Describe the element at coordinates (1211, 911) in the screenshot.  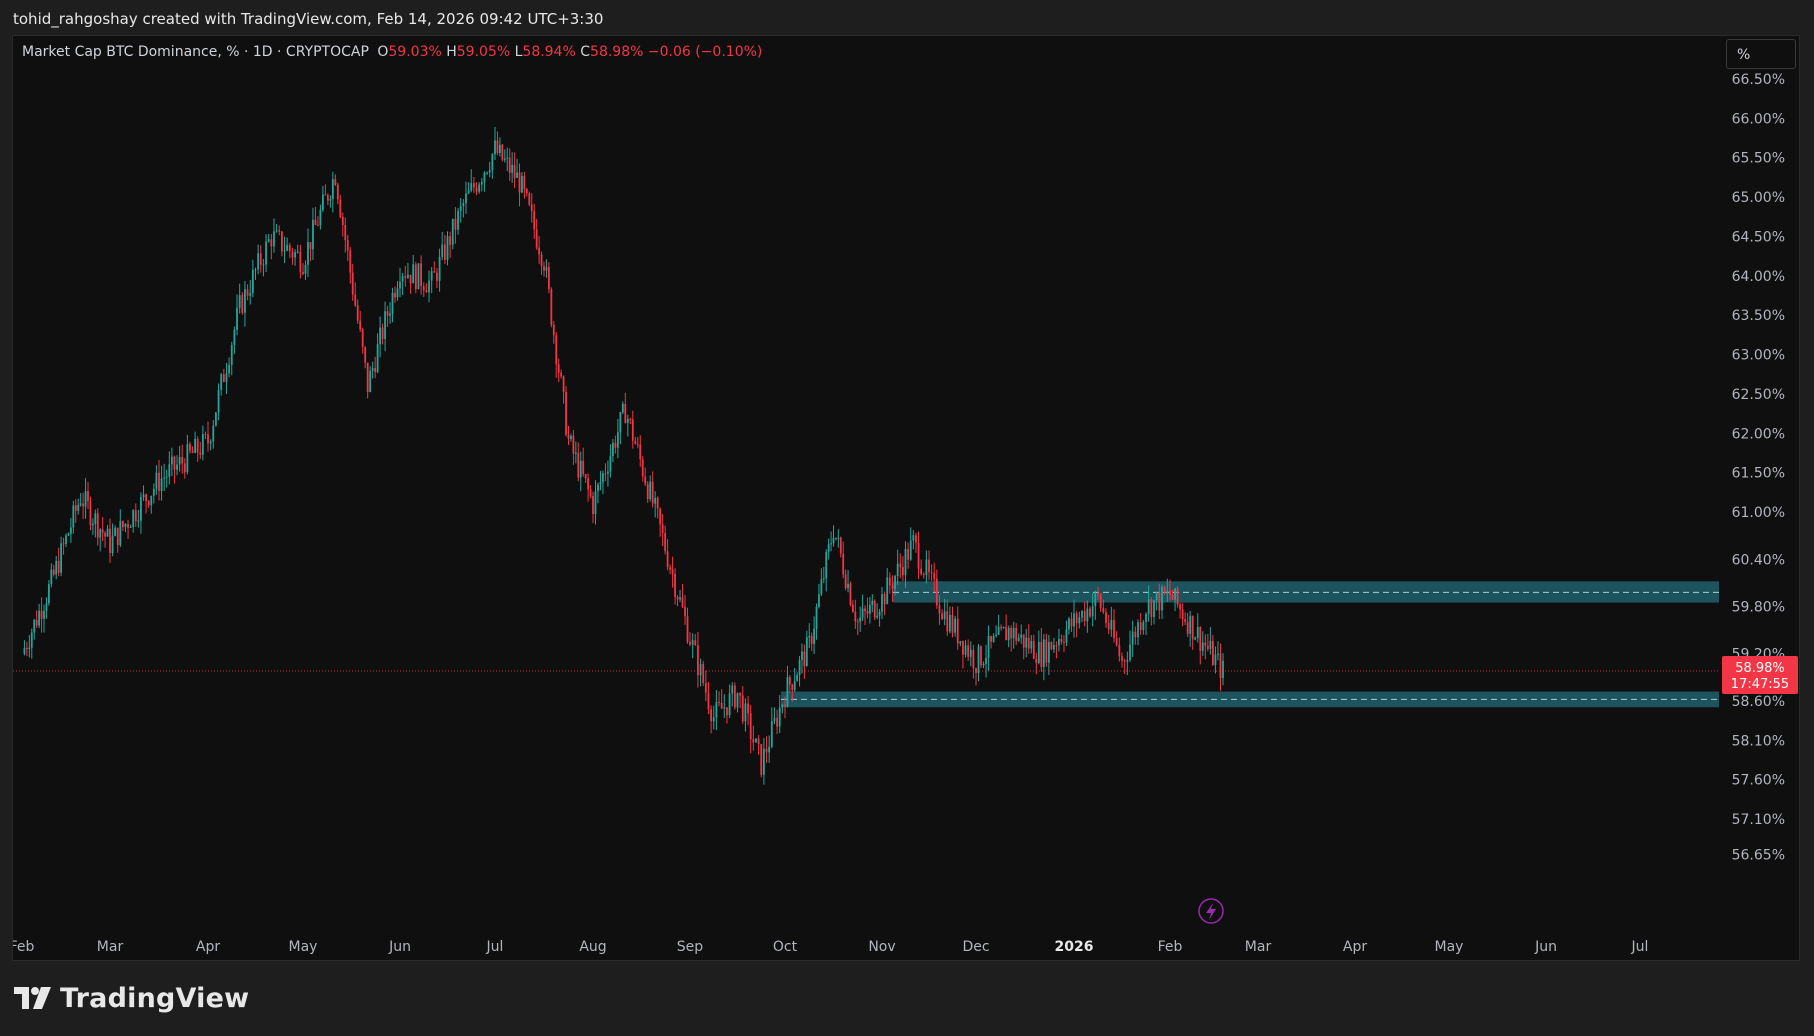
I see `lightning-icon` at that location.